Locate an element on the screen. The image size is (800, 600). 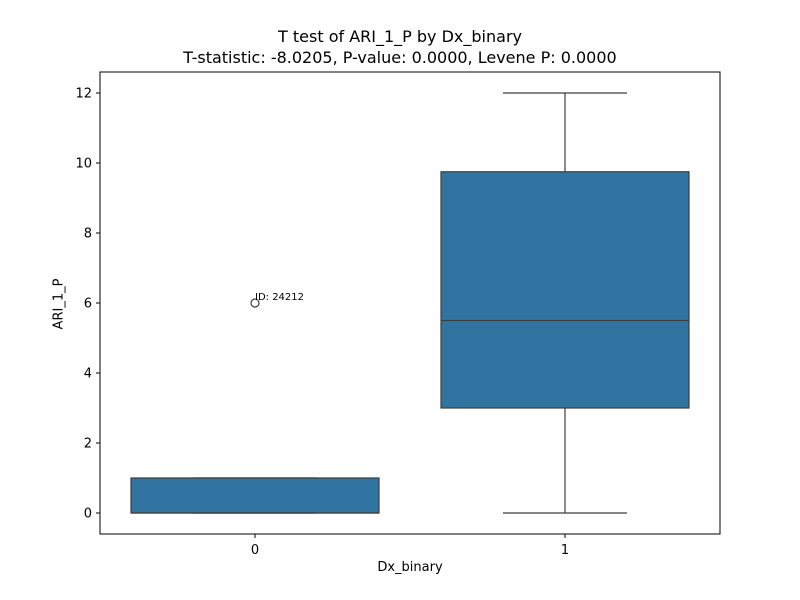
chart-title: T test of ARI_1_P by Dx_binary is located at coordinates (400, 36).